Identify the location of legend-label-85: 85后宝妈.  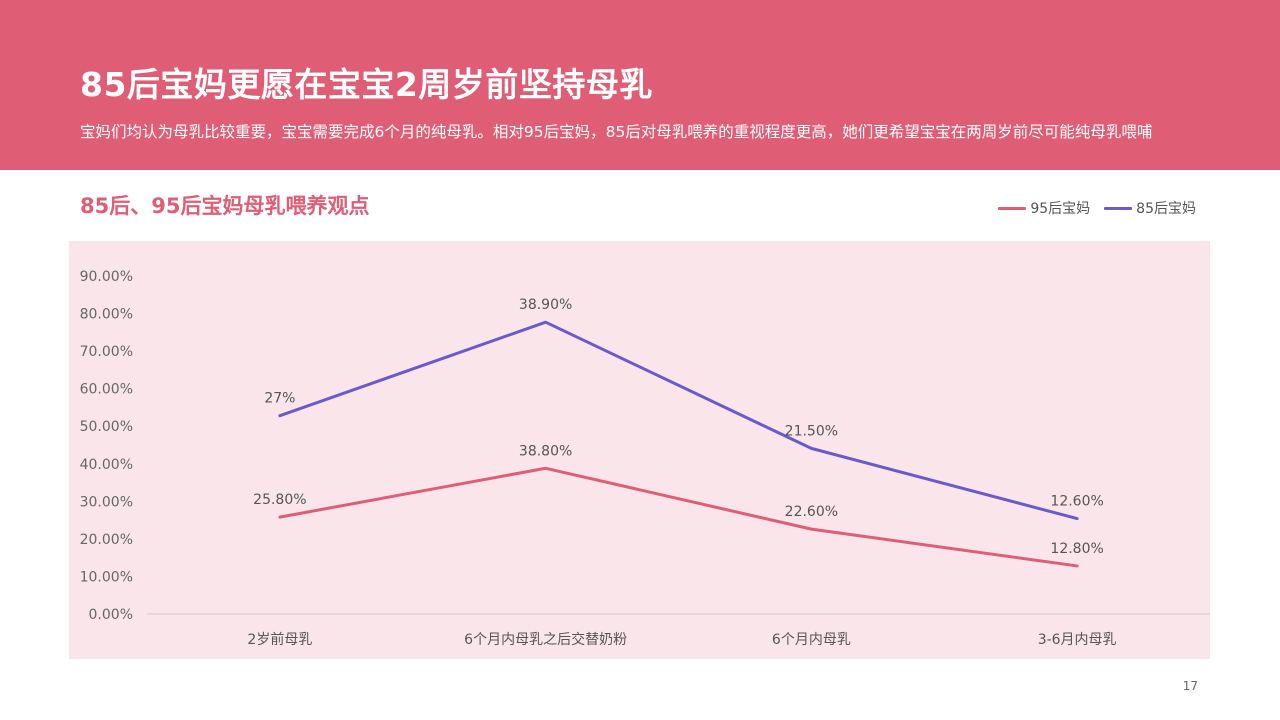
(1166, 209).